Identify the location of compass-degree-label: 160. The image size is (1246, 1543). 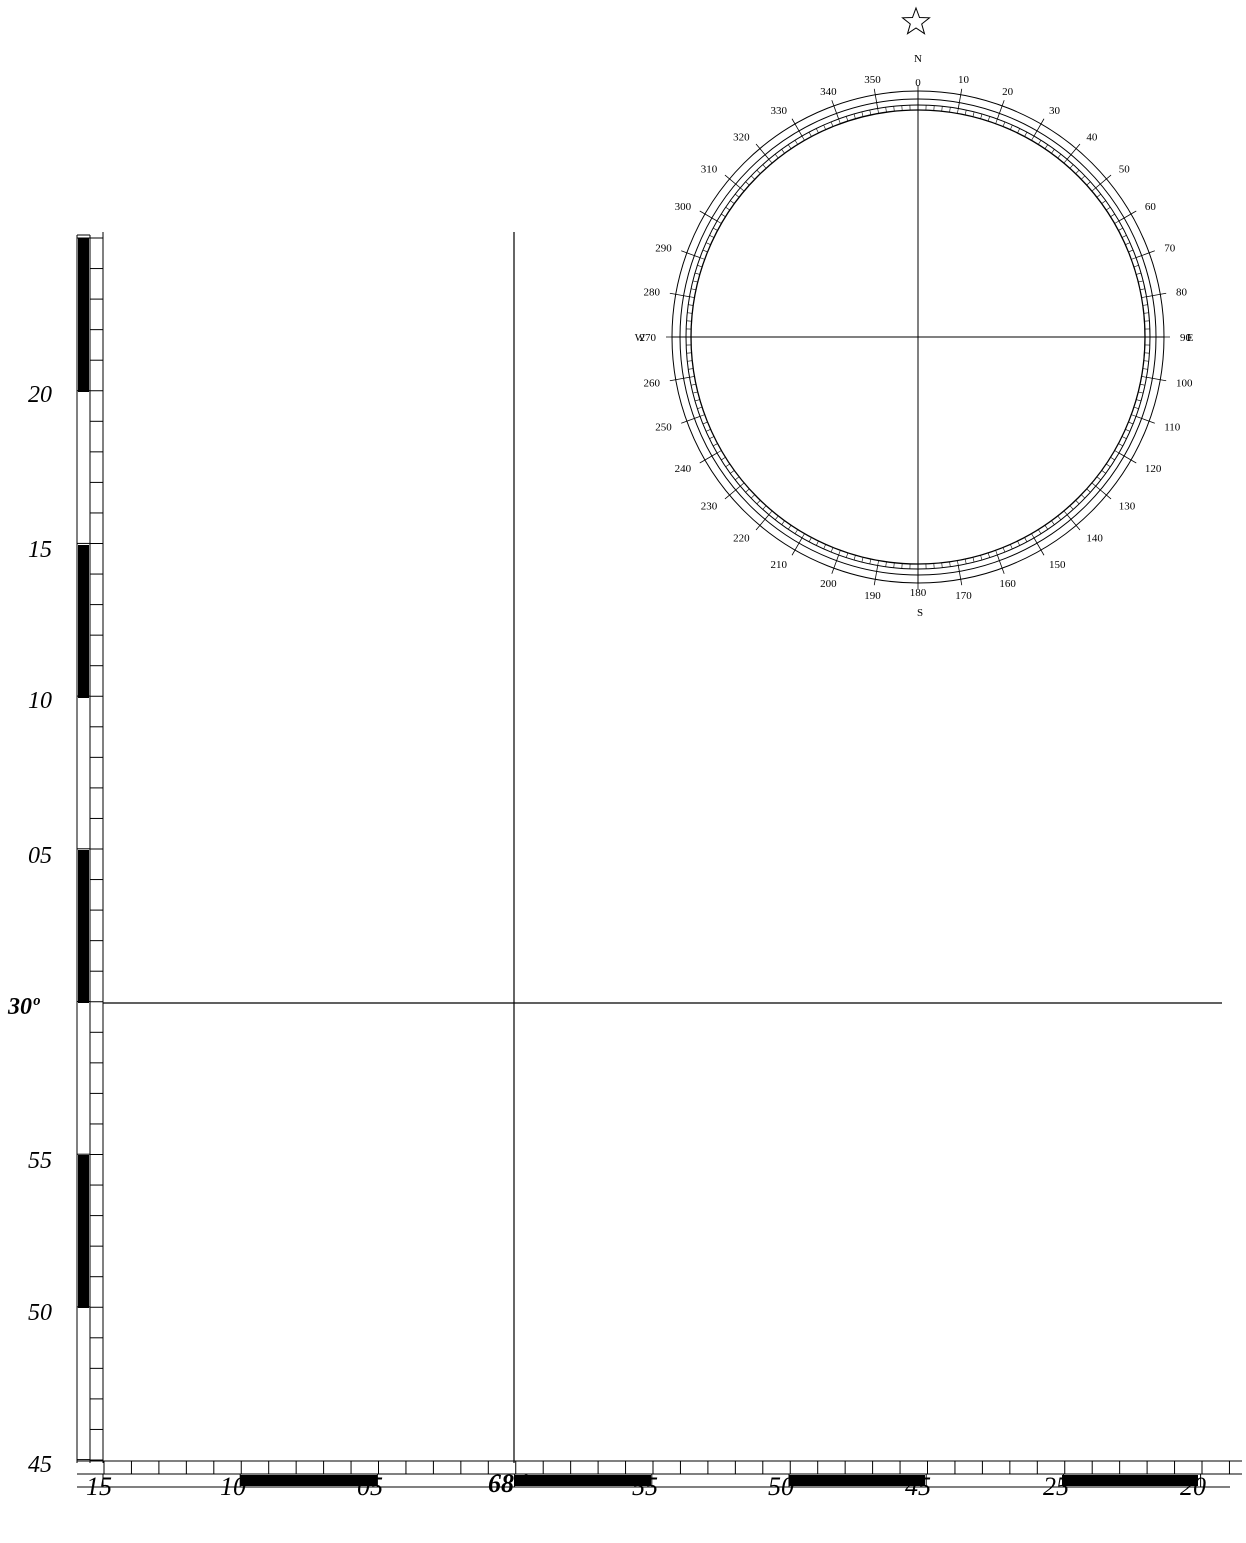
(1007, 584).